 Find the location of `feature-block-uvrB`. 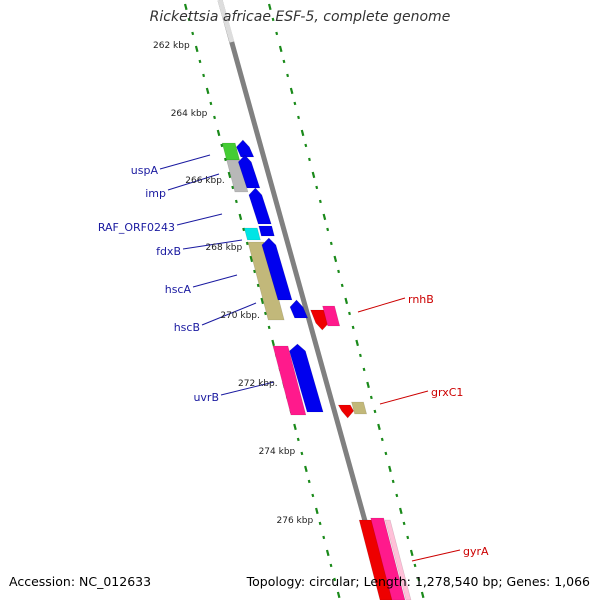

feature-block-uvrB is located at coordinates (289, 380).